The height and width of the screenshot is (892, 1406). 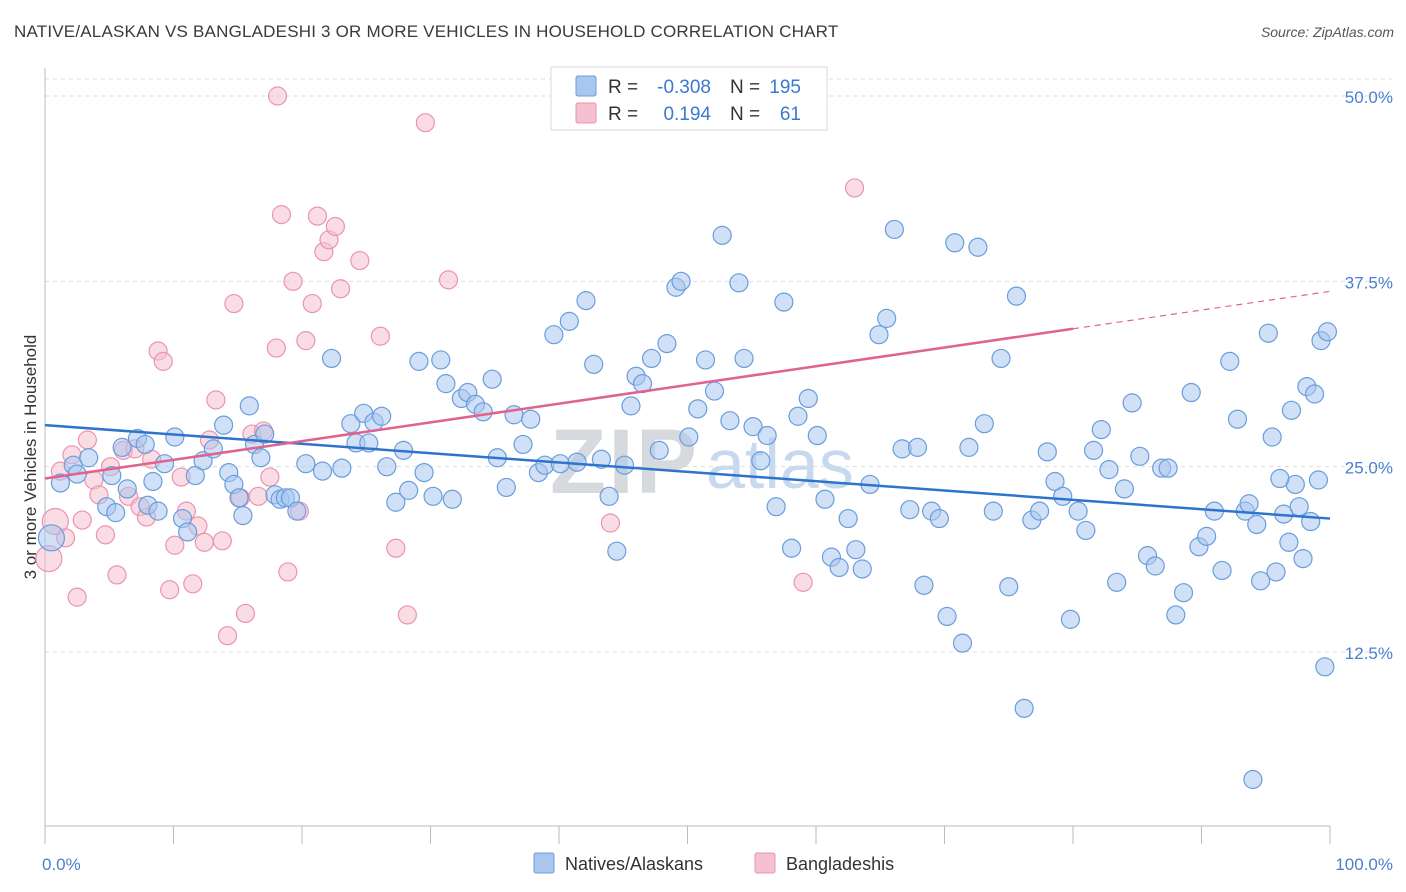 I want to click on trend-line-bangladeshis-extension, so click(x=1201, y=310).